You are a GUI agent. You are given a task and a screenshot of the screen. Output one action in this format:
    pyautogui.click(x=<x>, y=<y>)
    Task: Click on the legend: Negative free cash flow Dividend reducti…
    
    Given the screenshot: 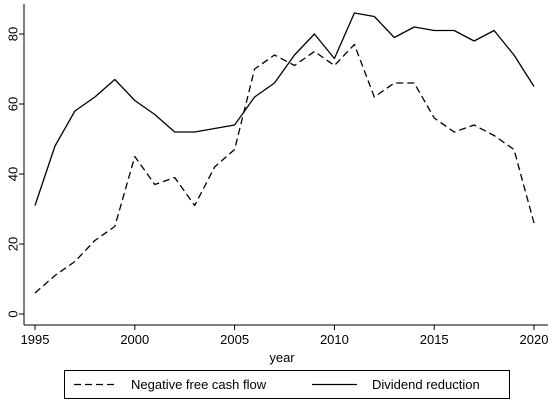 What is the action you would take?
    pyautogui.click(x=287, y=385)
    